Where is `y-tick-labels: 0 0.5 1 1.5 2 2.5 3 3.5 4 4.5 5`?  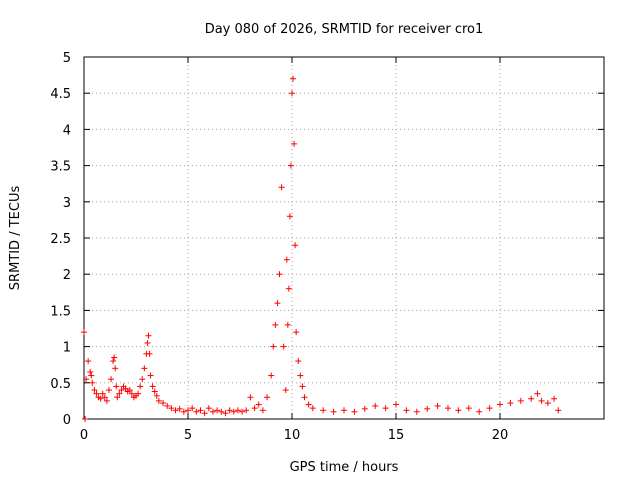 y-tick-labels: 0 0.5 1 1.5 2 2.5 3 3.5 4 4.5 5 is located at coordinates (60, 239).